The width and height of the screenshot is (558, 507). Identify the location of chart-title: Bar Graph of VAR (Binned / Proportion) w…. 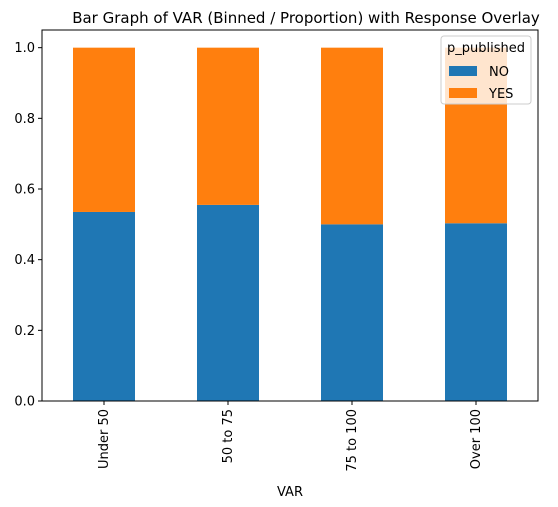
(306, 18).